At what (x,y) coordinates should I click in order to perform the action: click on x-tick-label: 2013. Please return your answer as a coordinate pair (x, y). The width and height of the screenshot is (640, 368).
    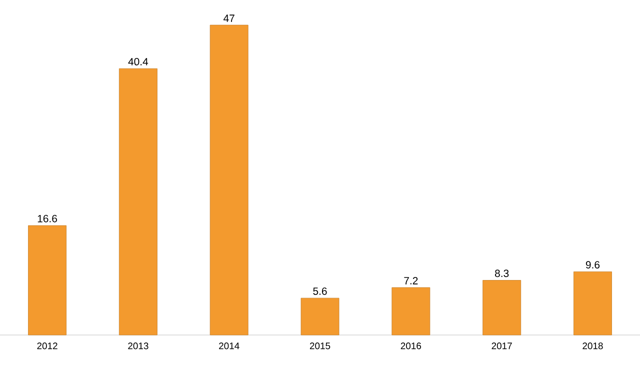
    Looking at the image, I should click on (138, 346).